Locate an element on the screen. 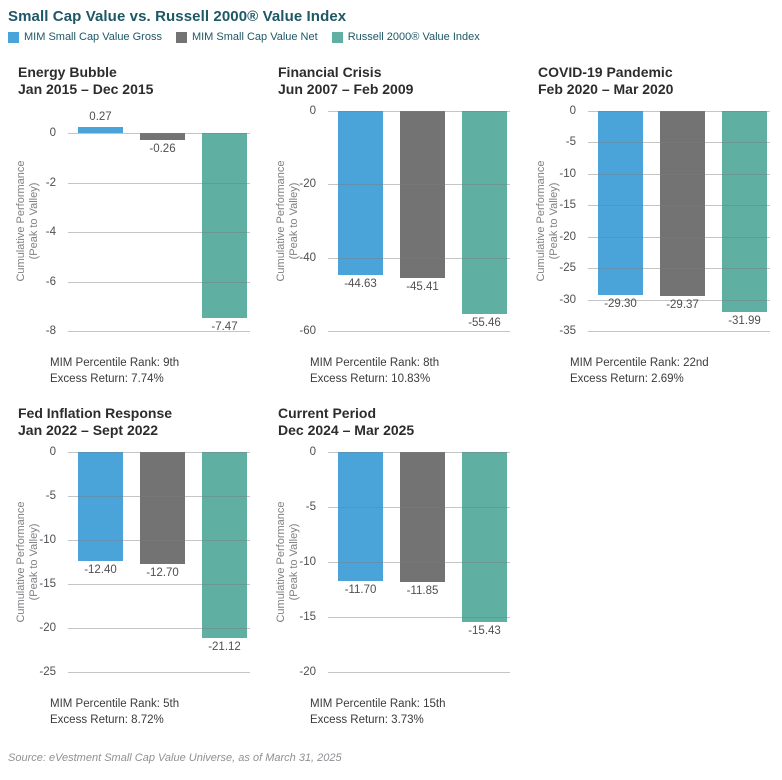 The image size is (782, 780). chart-title: COVID-19 Pandemic is located at coordinates (605, 72).